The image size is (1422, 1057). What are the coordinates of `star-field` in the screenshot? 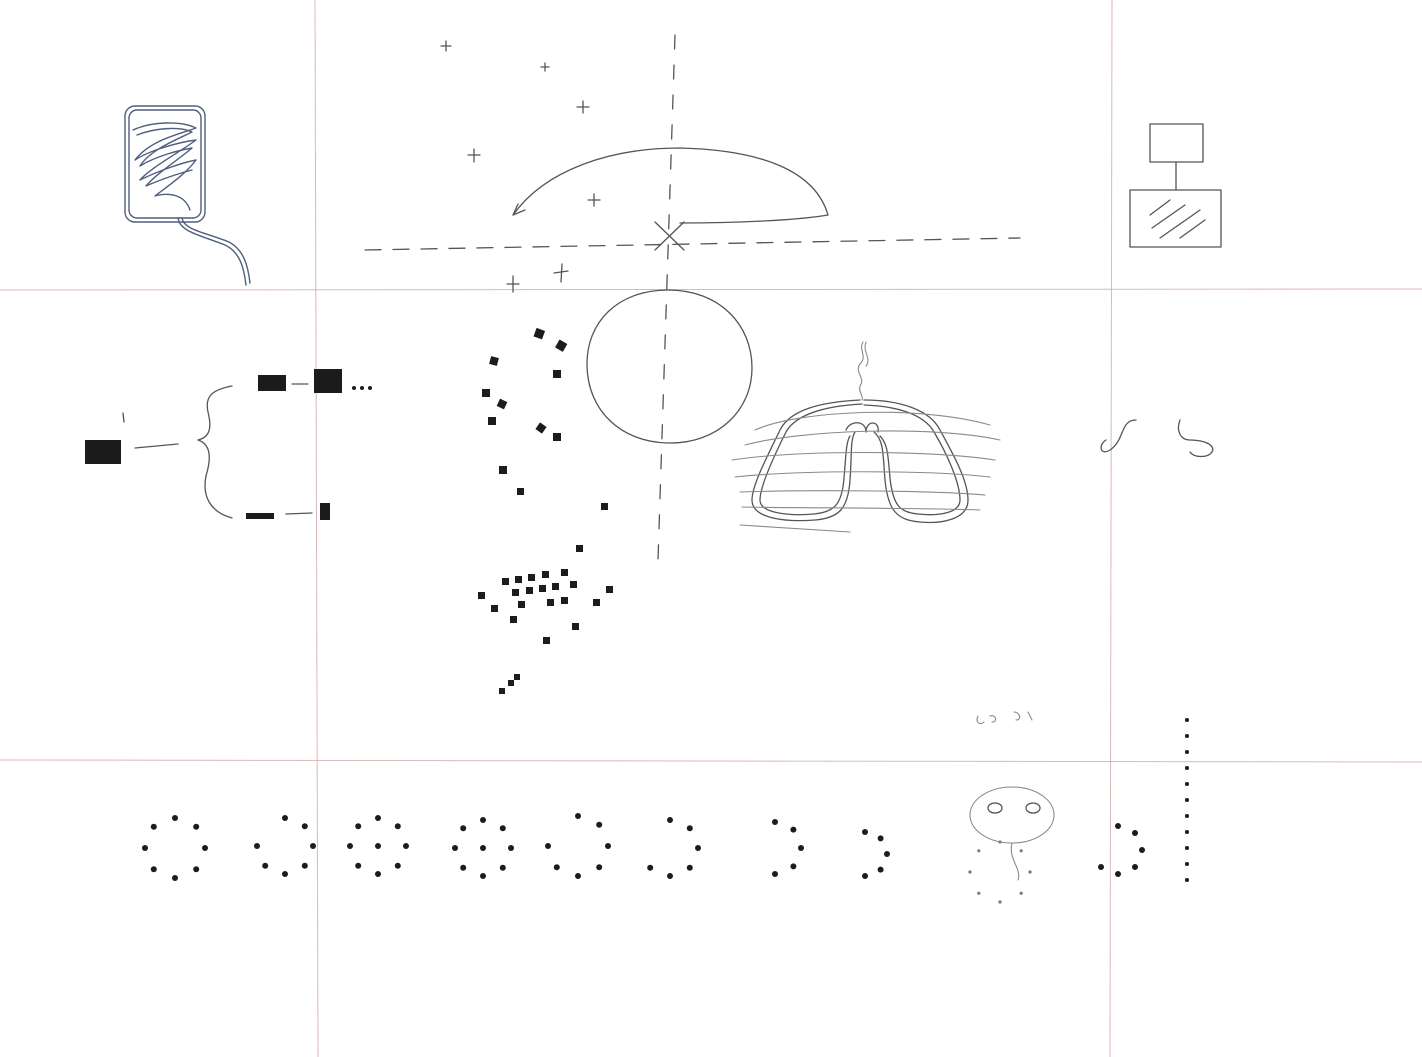 It's located at (520, 166).